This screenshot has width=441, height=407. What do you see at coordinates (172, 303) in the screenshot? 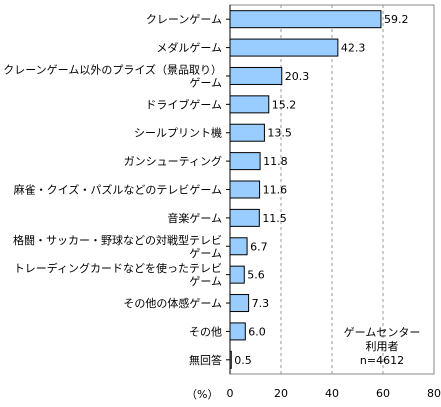
I see `category-label: その他の体感ゲーム` at bounding box center [172, 303].